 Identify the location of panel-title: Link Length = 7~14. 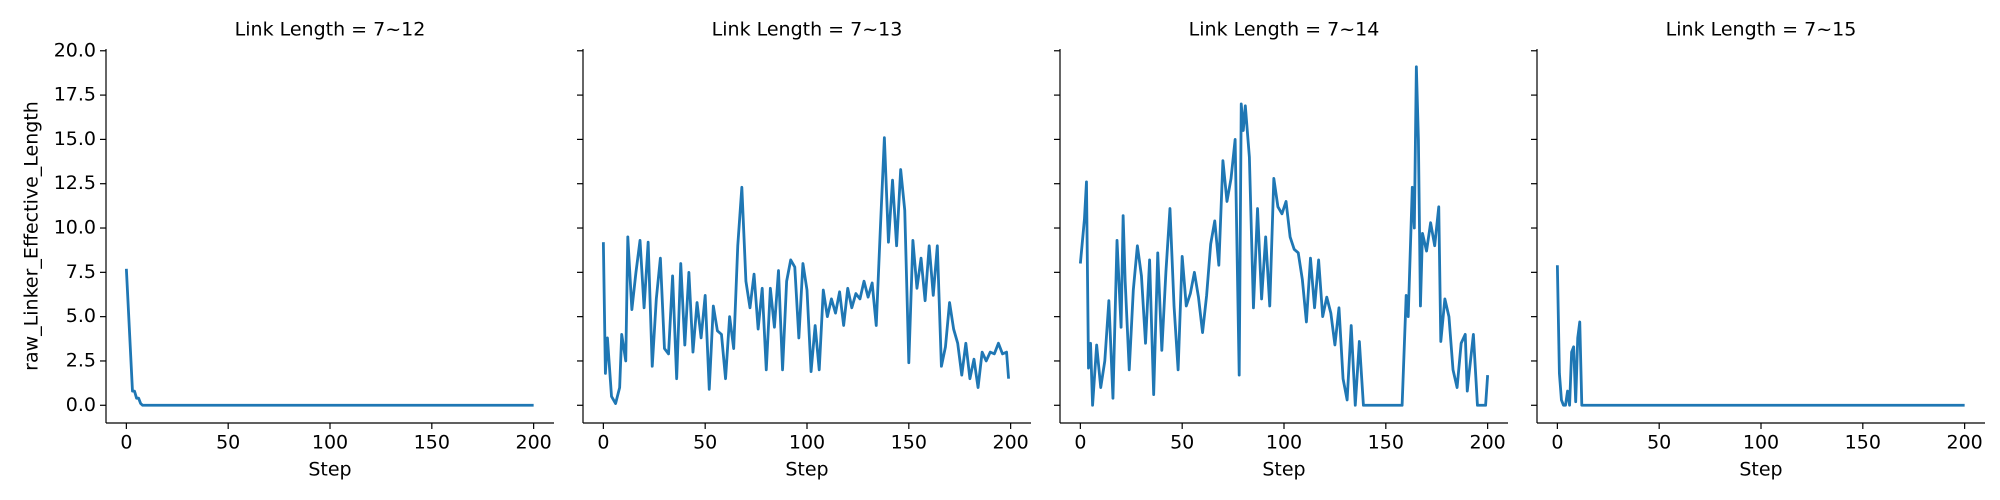
(1284, 30).